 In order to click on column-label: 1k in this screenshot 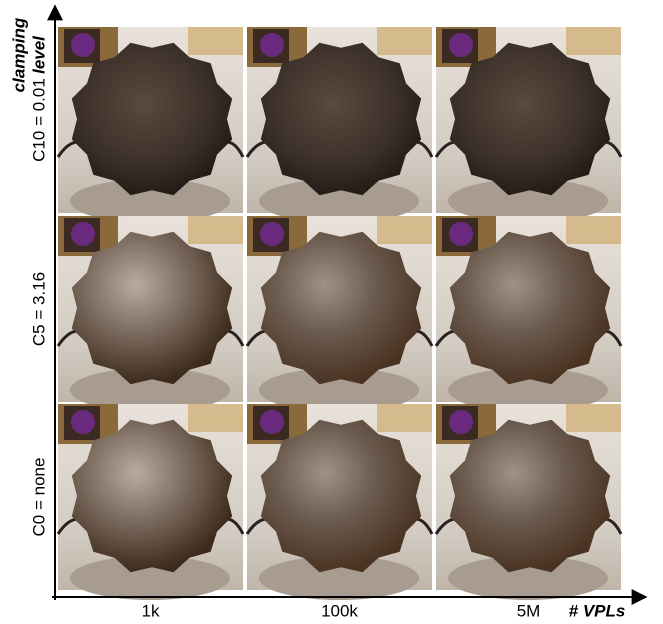, I will do `click(151, 610)`.